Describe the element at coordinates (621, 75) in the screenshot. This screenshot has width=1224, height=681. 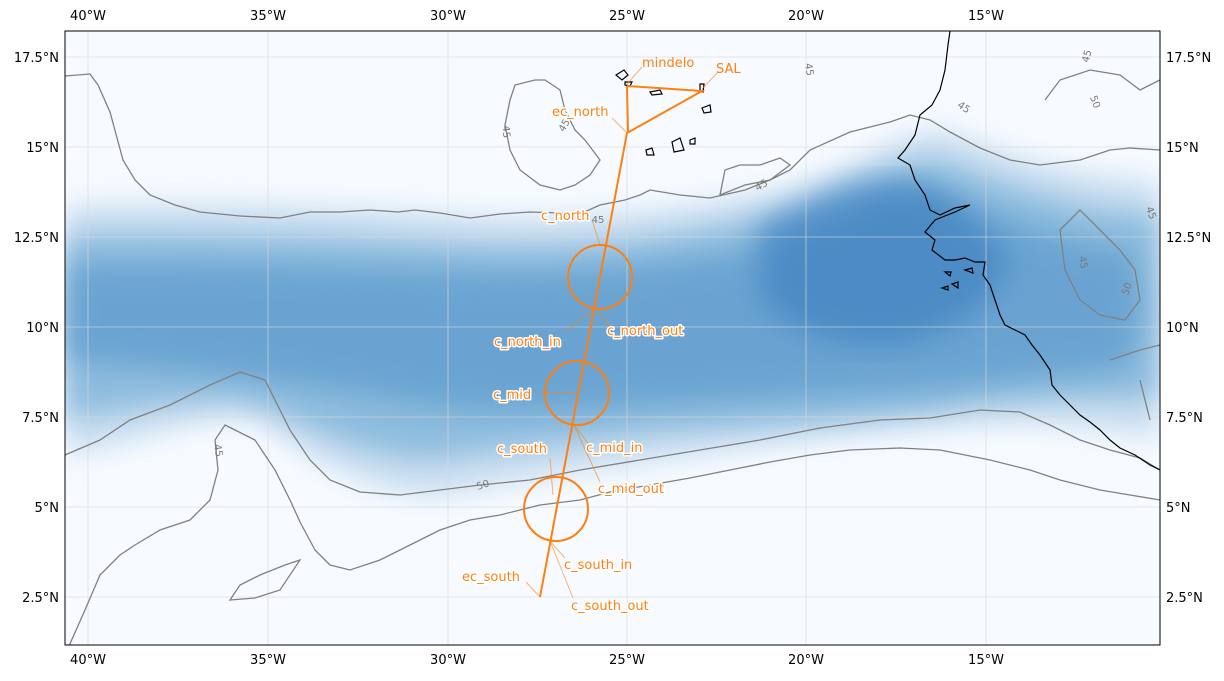
I see `island-santo-antao` at that location.